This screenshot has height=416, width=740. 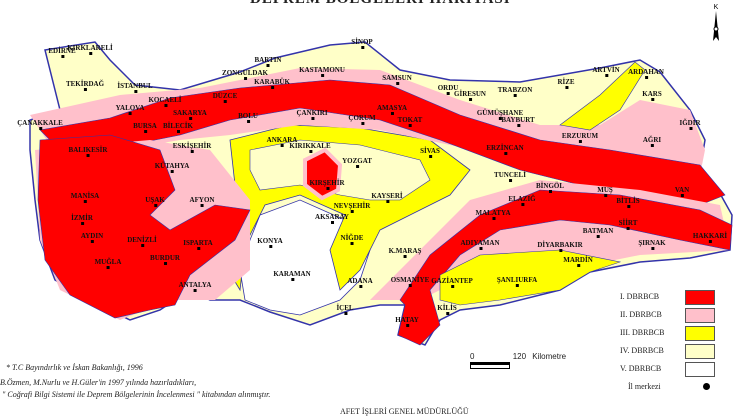 What do you see at coordinates (192, 147) in the screenshot?
I see `city-label: ESKİŞEHİR` at bounding box center [192, 147].